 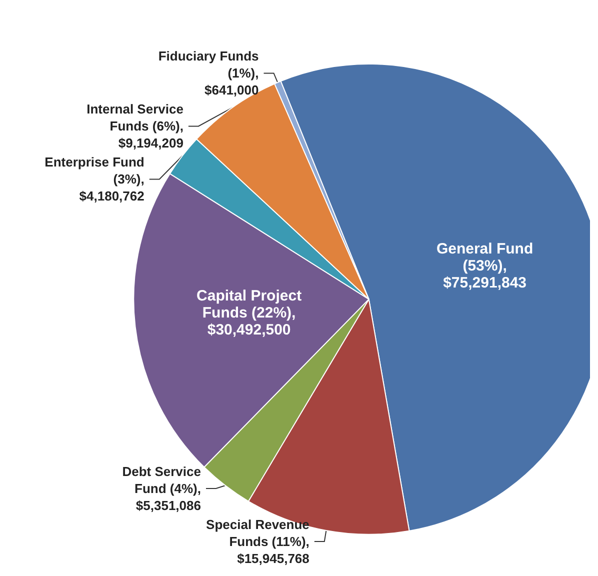 I want to click on slice-label: Fiduciary Funds, so click(x=208, y=56).